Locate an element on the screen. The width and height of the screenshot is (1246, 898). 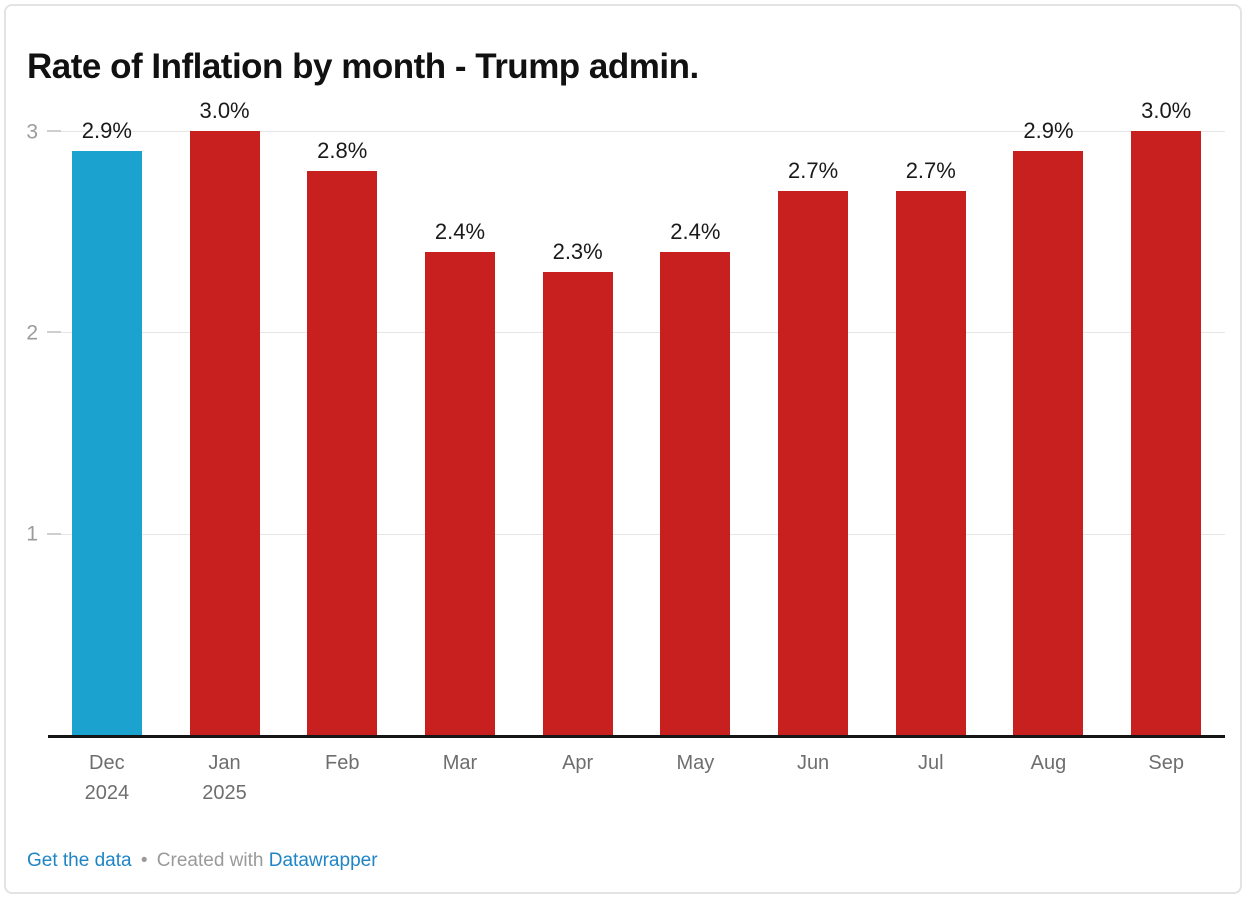
bar-column: 3.0% Jan 2025 is located at coordinates (225, 451).